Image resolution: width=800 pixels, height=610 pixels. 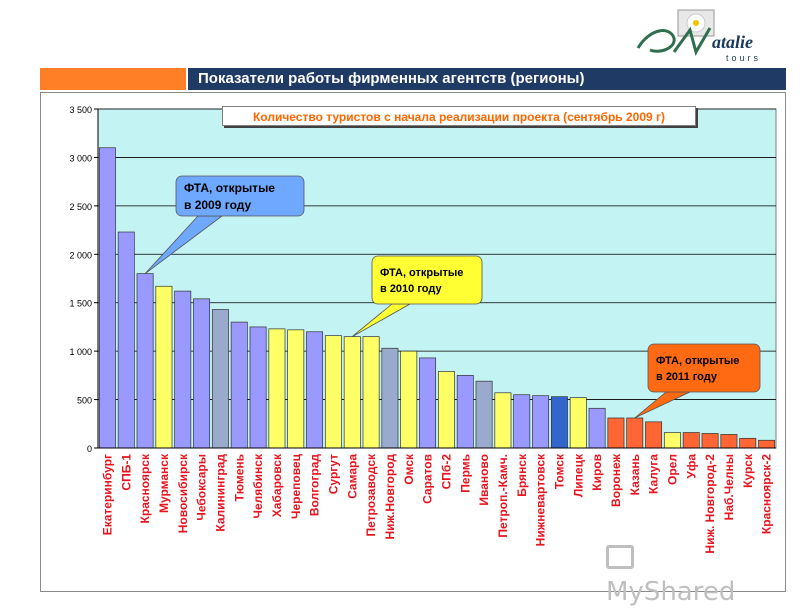 What do you see at coordinates (126, 472) in the screenshot?
I see `x-tick-label: СПБ-1` at bounding box center [126, 472].